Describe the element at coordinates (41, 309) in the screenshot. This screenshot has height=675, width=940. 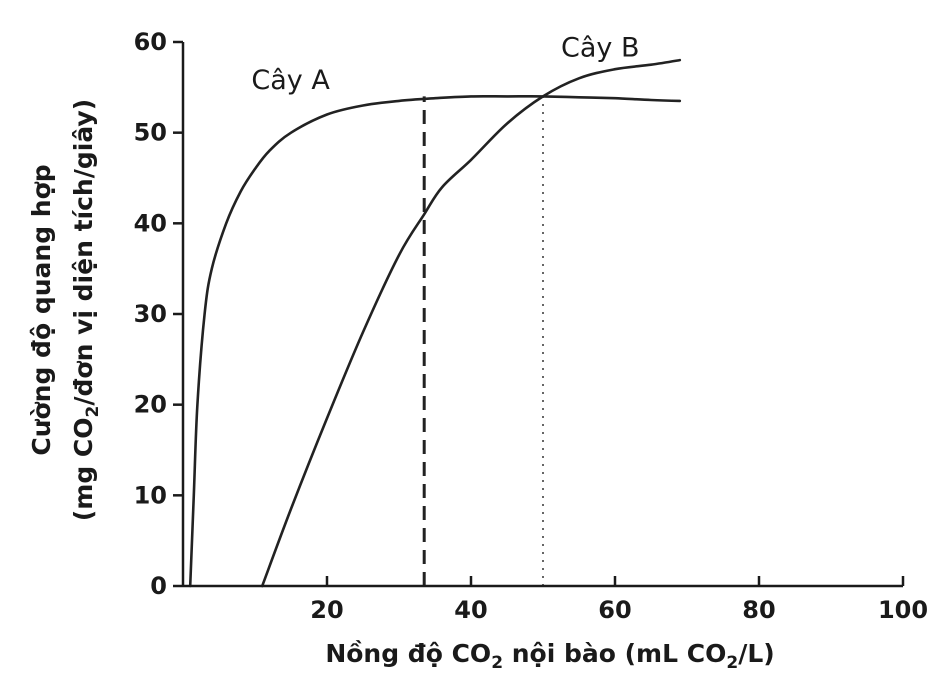
I see `y-axis-label-line1: Cường độ quang hợp` at that location.